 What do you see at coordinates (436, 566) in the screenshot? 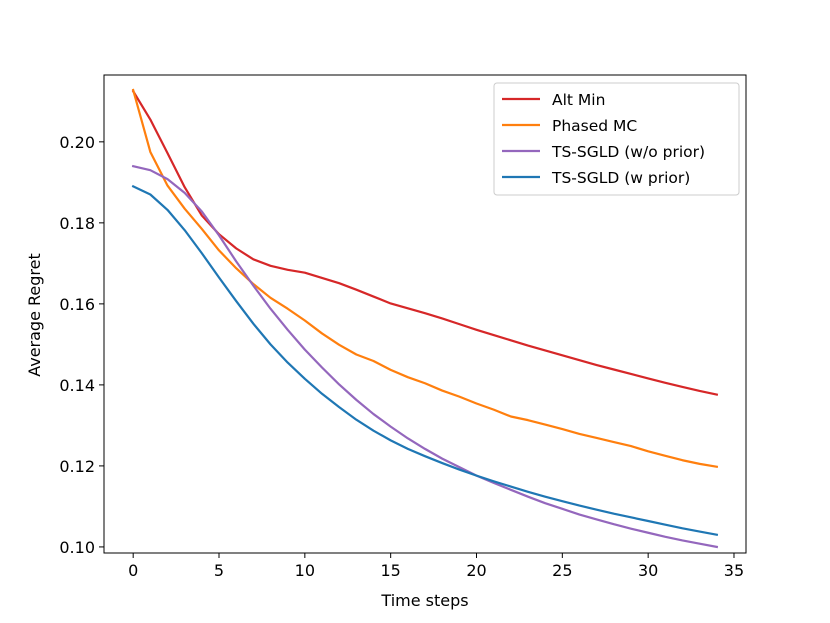
I see `x-axis-ticks: 0 5 10 15 20 25 30 35` at bounding box center [436, 566].